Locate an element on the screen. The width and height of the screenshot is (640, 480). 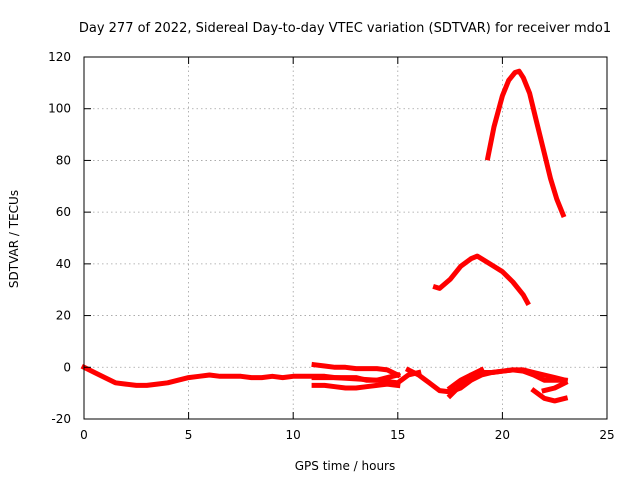
x-tick-label: 10 is located at coordinates (293, 435).